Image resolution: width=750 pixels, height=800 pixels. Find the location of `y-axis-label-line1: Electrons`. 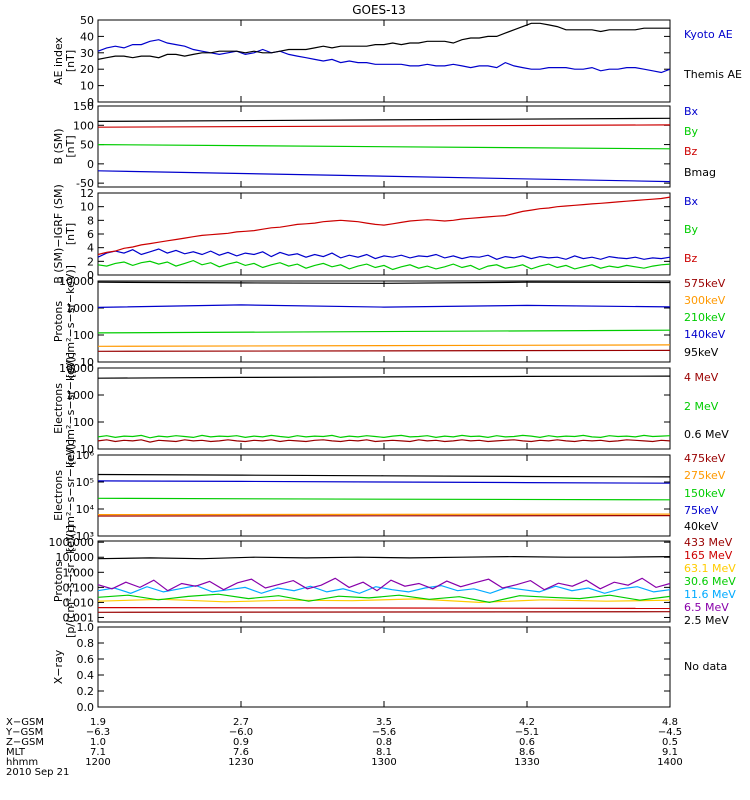

y-axis-label-line1: Electrons is located at coordinates (58, 408).